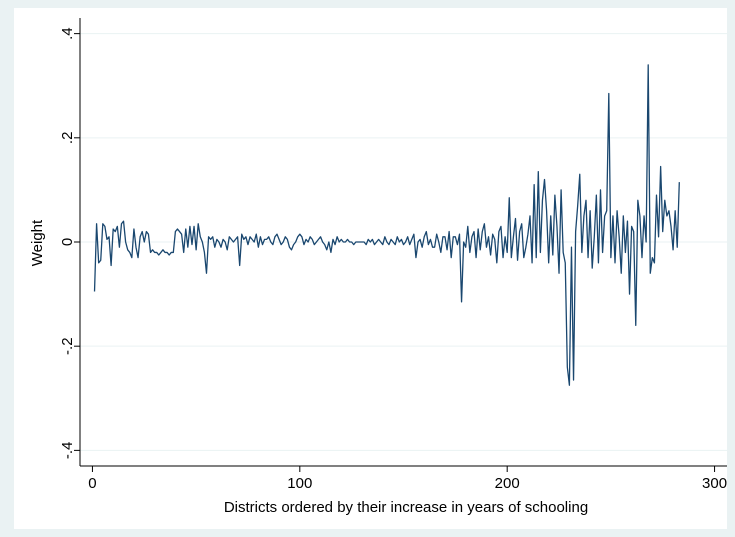 This screenshot has height=537, width=735. I want to click on y-tick-label: .4, so click(67, 33).